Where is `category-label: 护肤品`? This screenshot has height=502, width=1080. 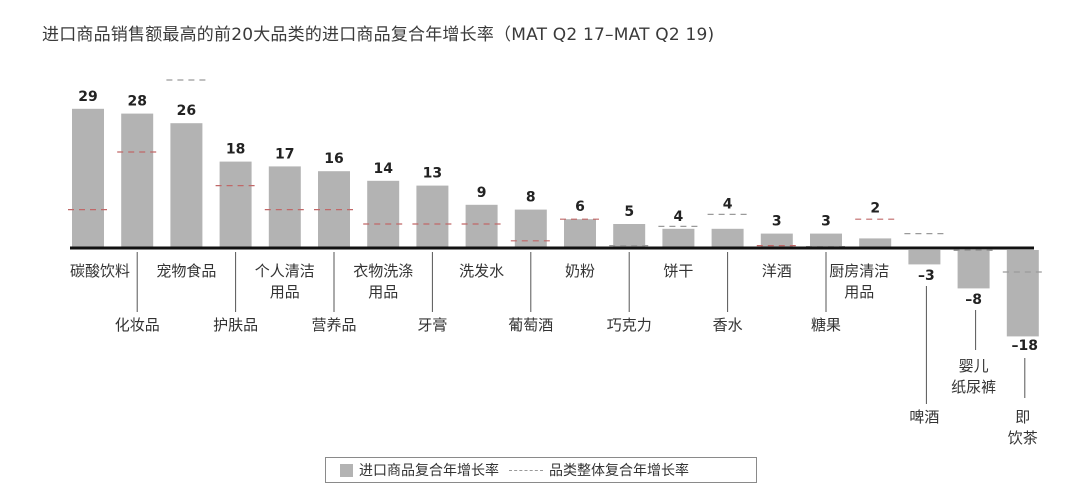 category-label: 护肤品 is located at coordinates (235, 325).